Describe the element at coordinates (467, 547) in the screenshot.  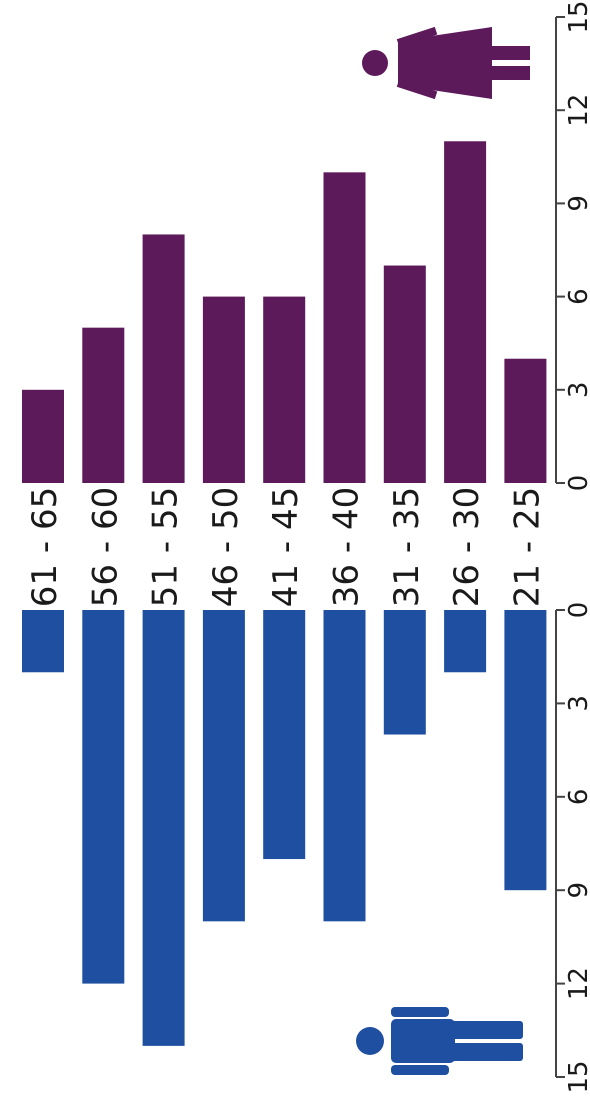
I see `age-label-26-30: 26 - 30` at that location.